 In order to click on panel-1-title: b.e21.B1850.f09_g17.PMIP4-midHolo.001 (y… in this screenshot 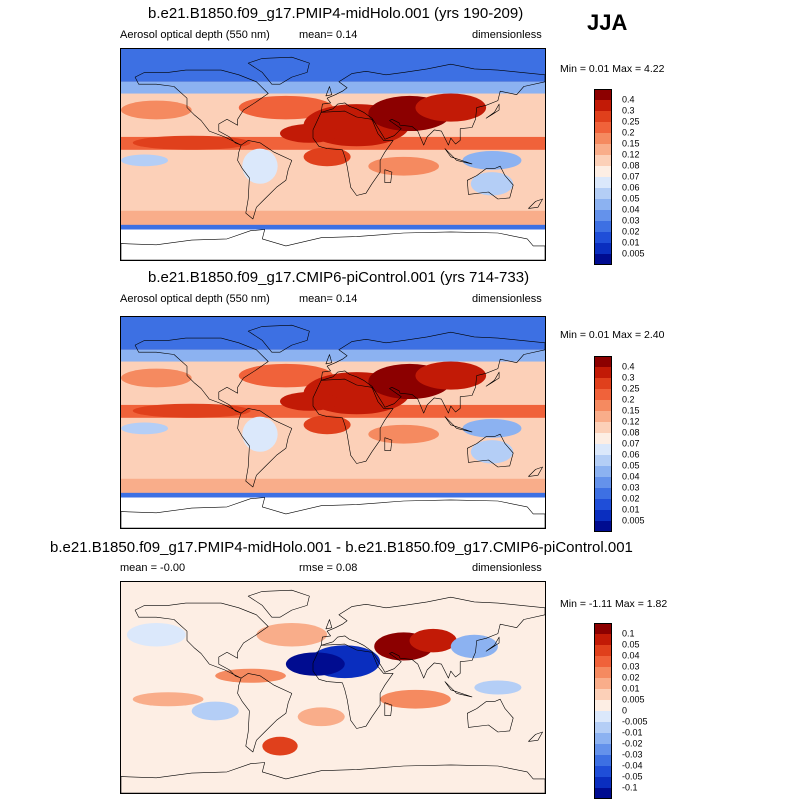, I will do `click(336, 13)`.